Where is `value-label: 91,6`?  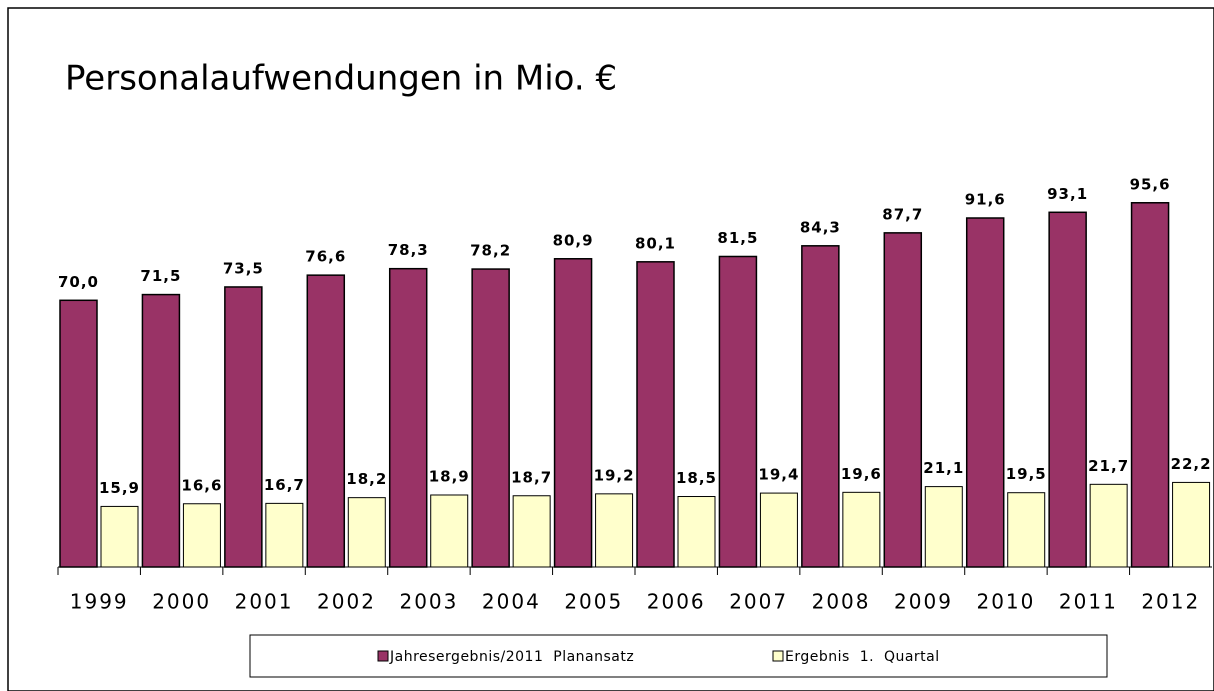
value-label: 91,6 is located at coordinates (985, 200).